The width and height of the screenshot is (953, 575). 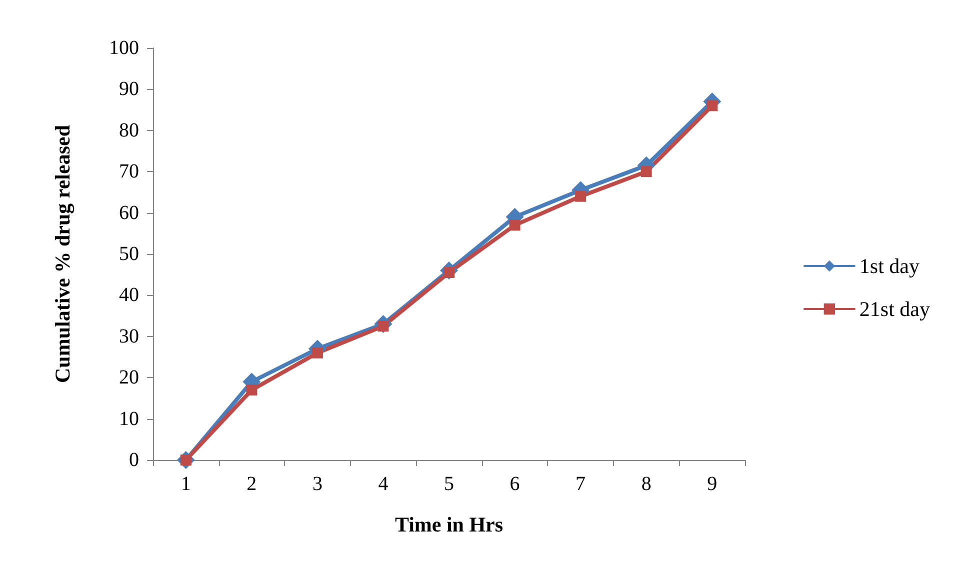 I want to click on x-tick-label: 3, so click(x=317, y=484).